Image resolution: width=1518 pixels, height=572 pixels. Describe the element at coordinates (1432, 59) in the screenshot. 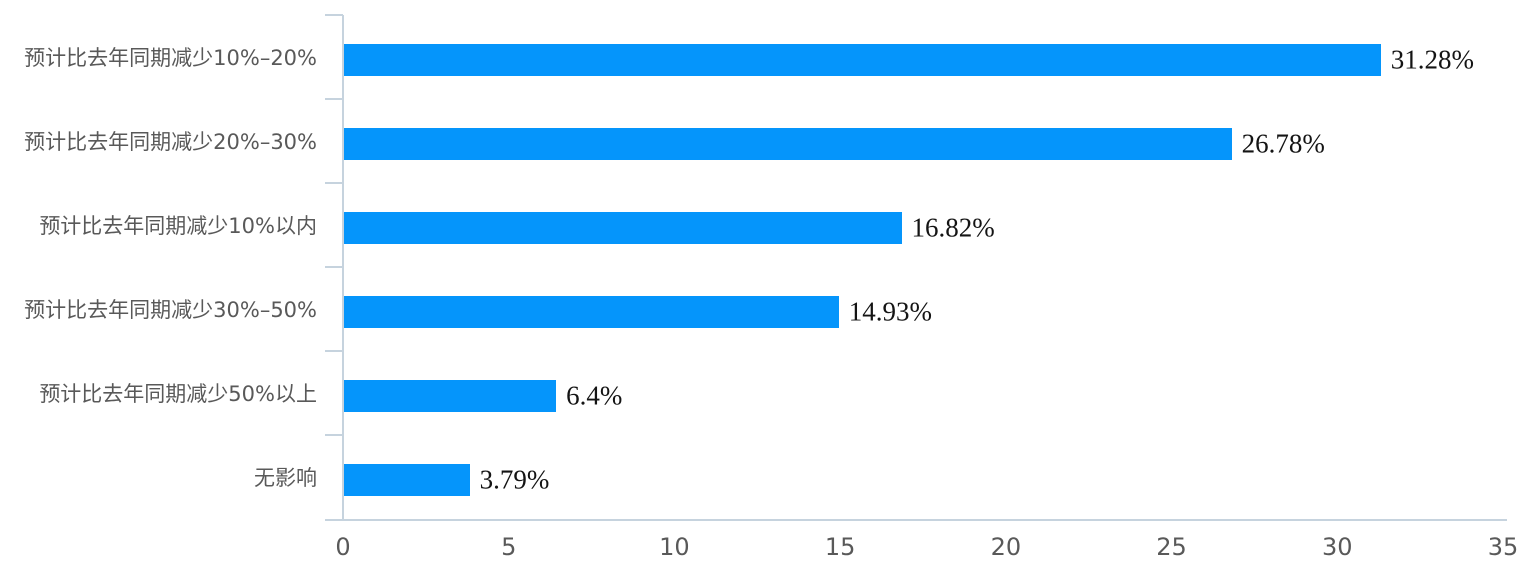

I see `value-label: 31.28%` at that location.